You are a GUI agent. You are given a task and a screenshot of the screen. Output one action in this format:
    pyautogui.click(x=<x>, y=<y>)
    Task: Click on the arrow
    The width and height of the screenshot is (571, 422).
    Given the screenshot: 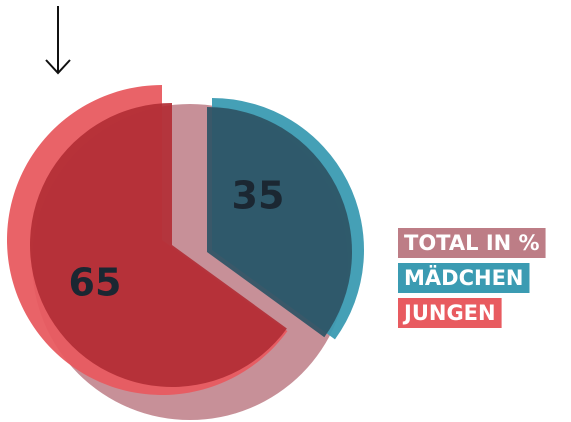 What is the action you would take?
    pyautogui.click(x=58, y=40)
    